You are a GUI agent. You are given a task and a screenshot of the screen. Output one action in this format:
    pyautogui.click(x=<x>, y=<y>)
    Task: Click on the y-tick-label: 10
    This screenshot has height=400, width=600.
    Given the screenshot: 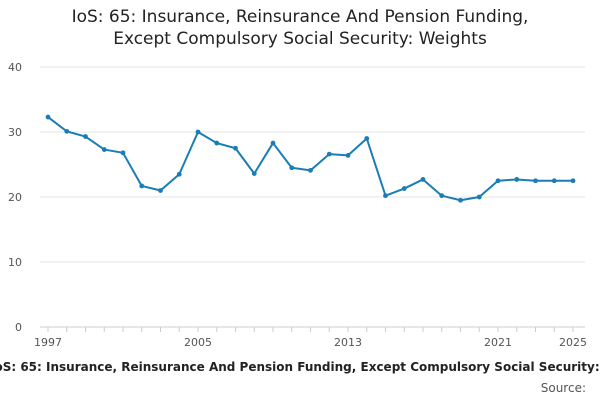 What is the action you would take?
    pyautogui.click(x=15, y=262)
    